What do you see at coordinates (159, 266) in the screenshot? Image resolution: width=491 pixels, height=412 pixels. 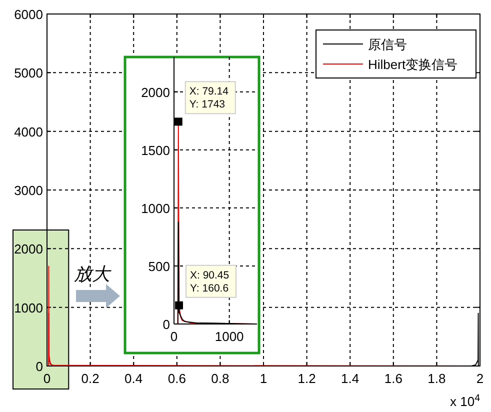 I see `y-tick-label: 500` at bounding box center [159, 266].